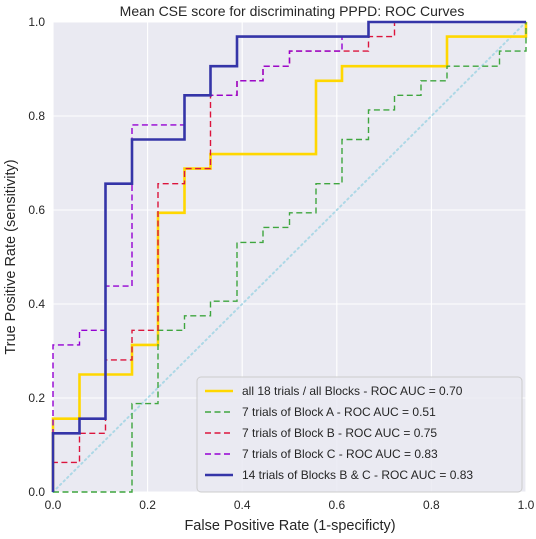 The image size is (536, 539). What do you see at coordinates (36, 304) in the screenshot?
I see `y-tick-label: 0.4` at bounding box center [36, 304].